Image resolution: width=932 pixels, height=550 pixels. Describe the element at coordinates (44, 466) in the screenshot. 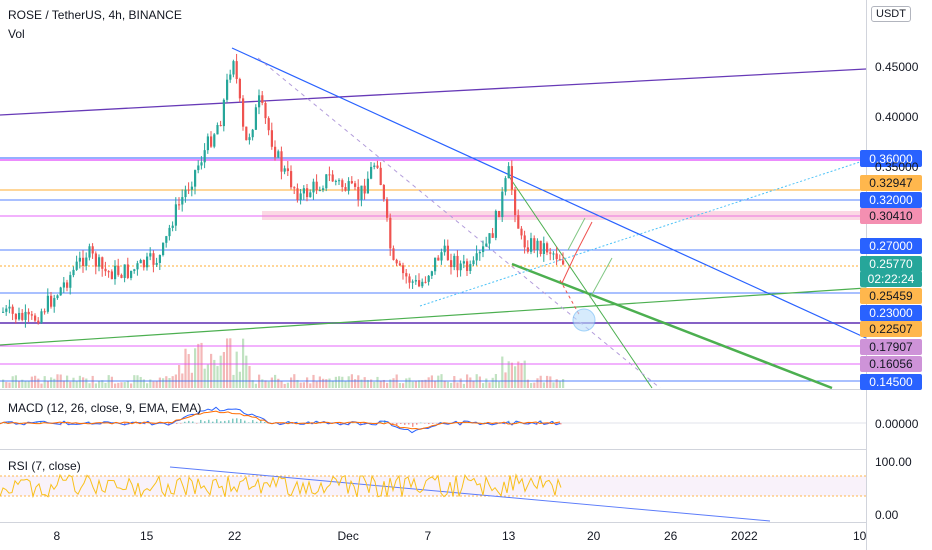

I see `rsi-legend: RSI (7, close)` at that location.